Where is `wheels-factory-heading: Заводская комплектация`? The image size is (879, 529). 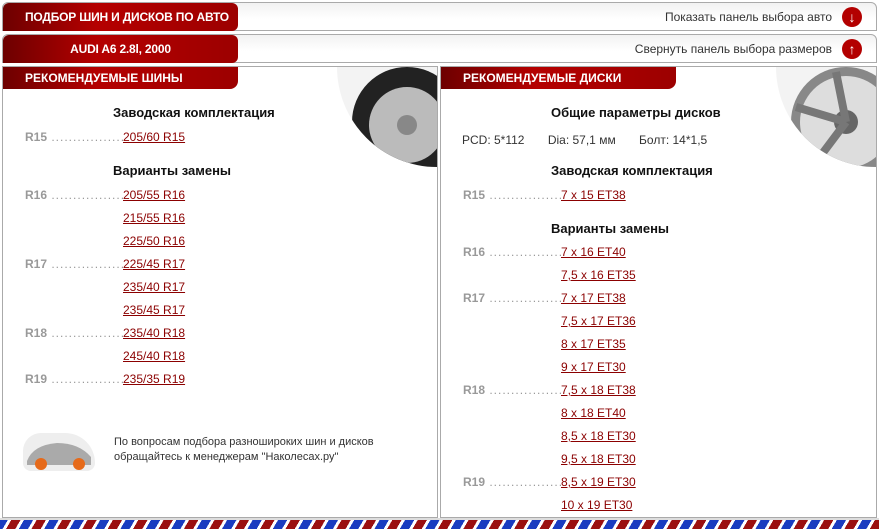 wheels-factory-heading: Заводская комплектация is located at coordinates (632, 170).